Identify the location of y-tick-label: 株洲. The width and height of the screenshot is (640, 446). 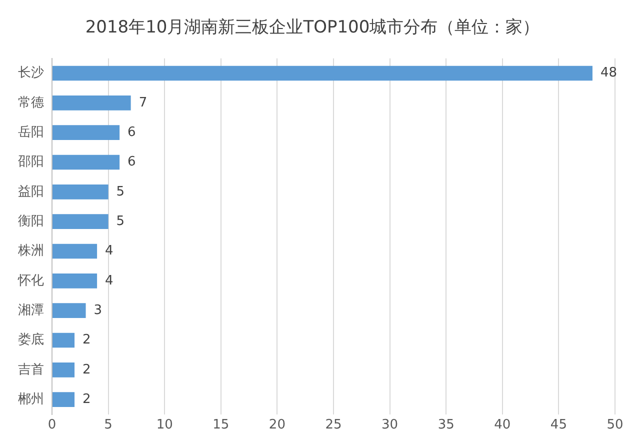
(30, 251).